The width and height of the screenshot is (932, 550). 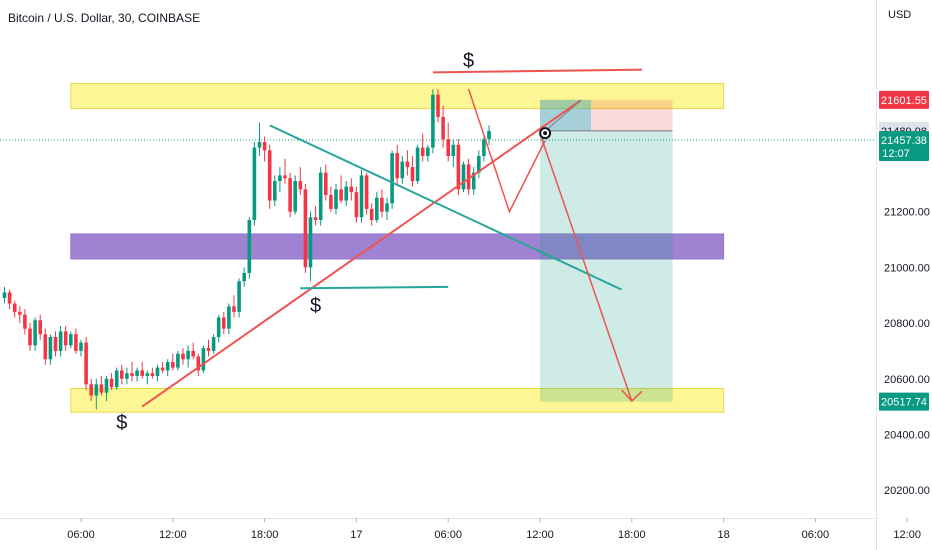 What do you see at coordinates (904, 275) in the screenshot?
I see `price-axis-area` at bounding box center [904, 275].